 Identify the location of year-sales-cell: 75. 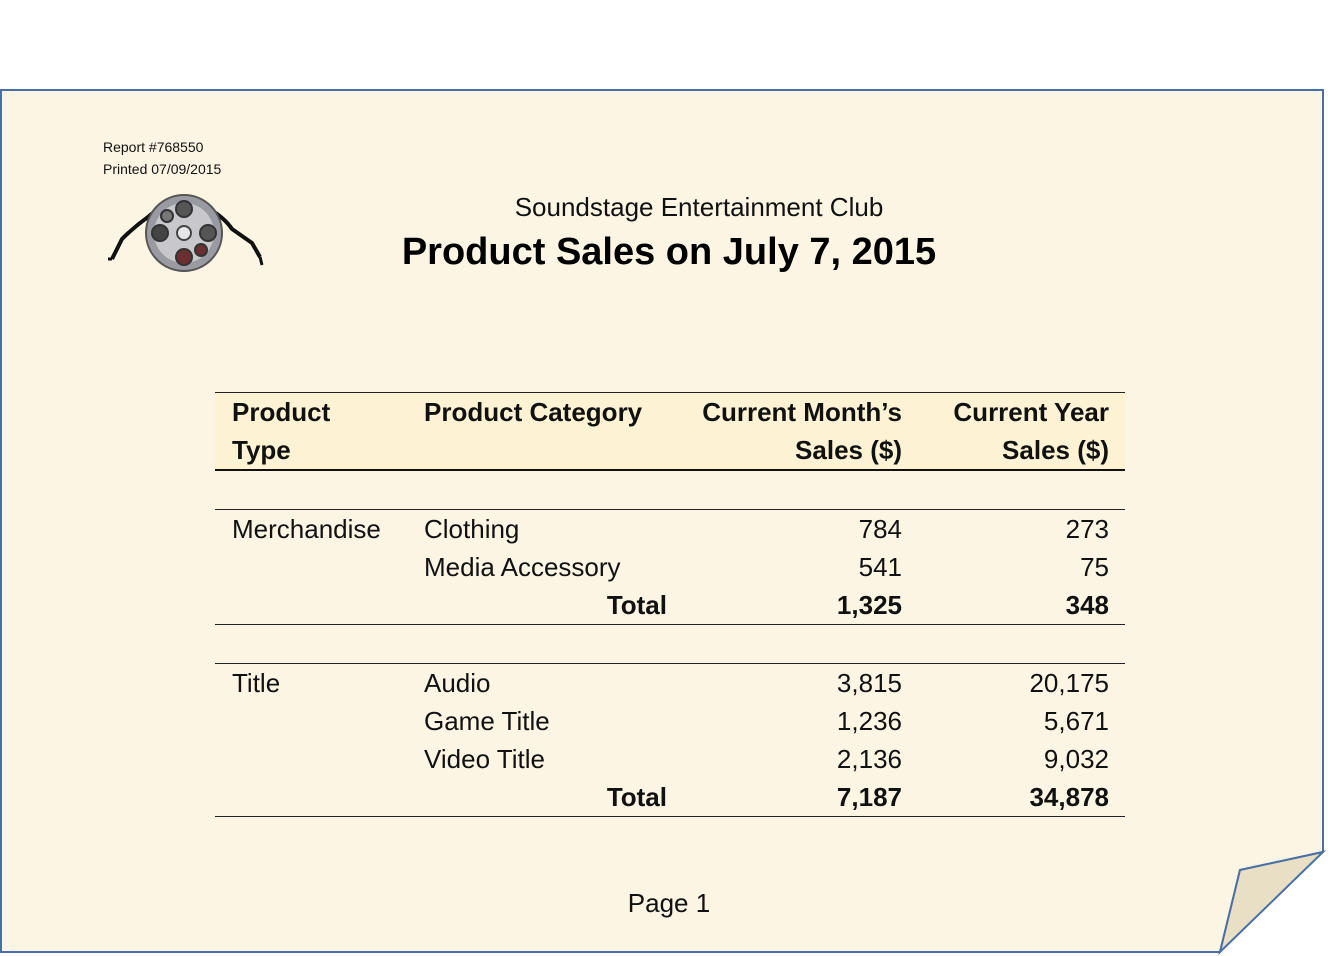
(1094, 566).